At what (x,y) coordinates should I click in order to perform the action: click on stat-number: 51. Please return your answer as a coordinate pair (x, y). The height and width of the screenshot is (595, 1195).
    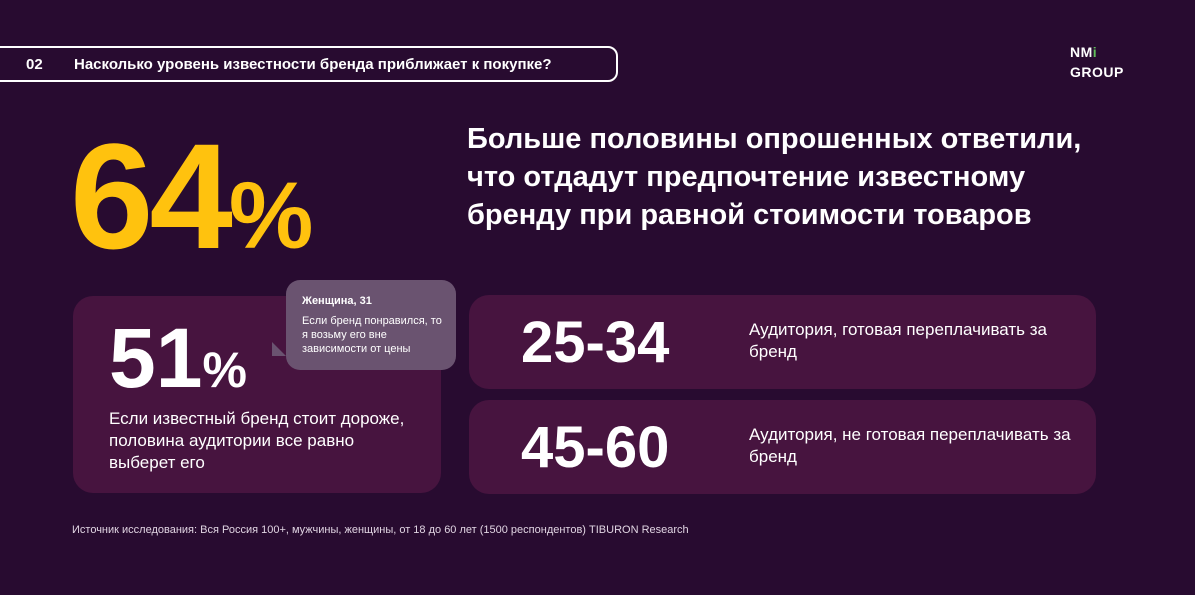
    Looking at the image, I should click on (156, 358).